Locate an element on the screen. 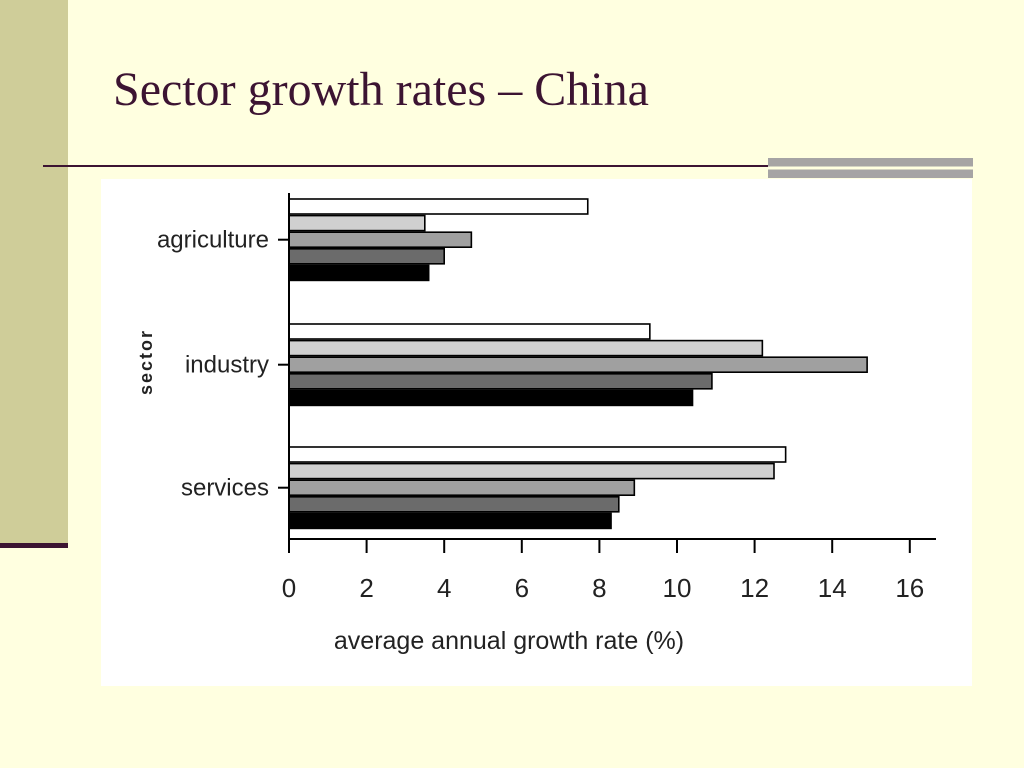 This screenshot has width=1024, height=768. y-tick-label-services: services is located at coordinates (225, 488).